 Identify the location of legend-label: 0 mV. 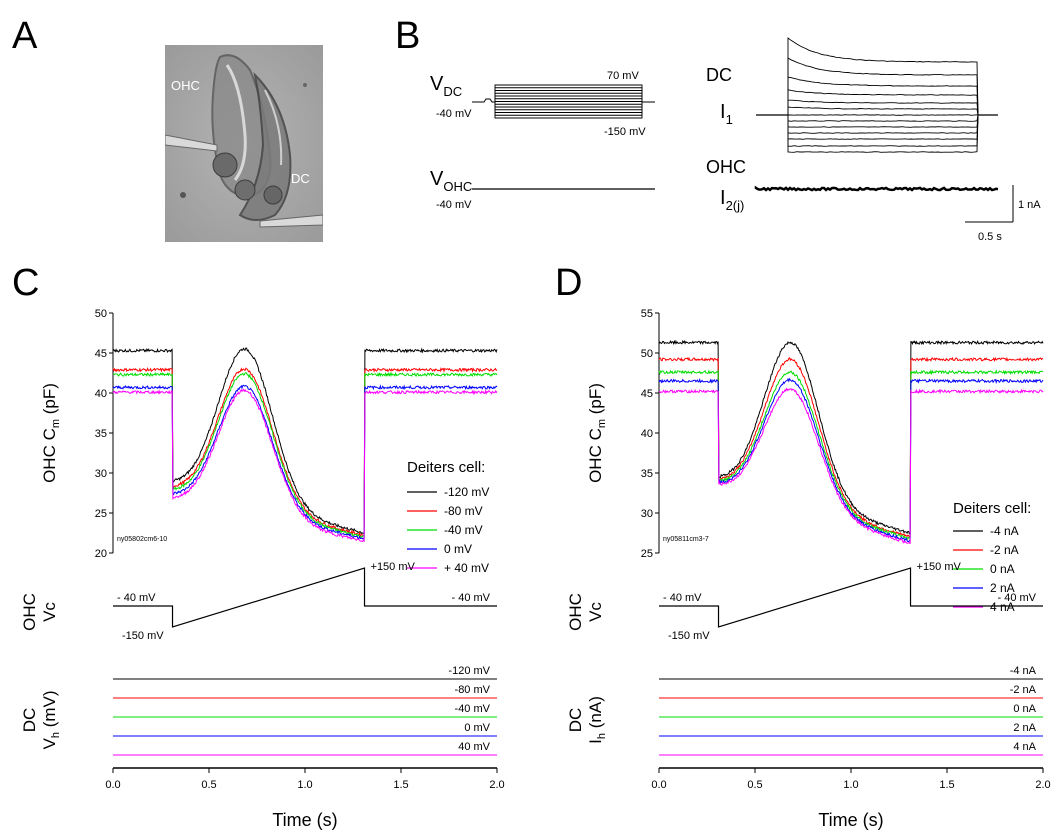
(458, 549).